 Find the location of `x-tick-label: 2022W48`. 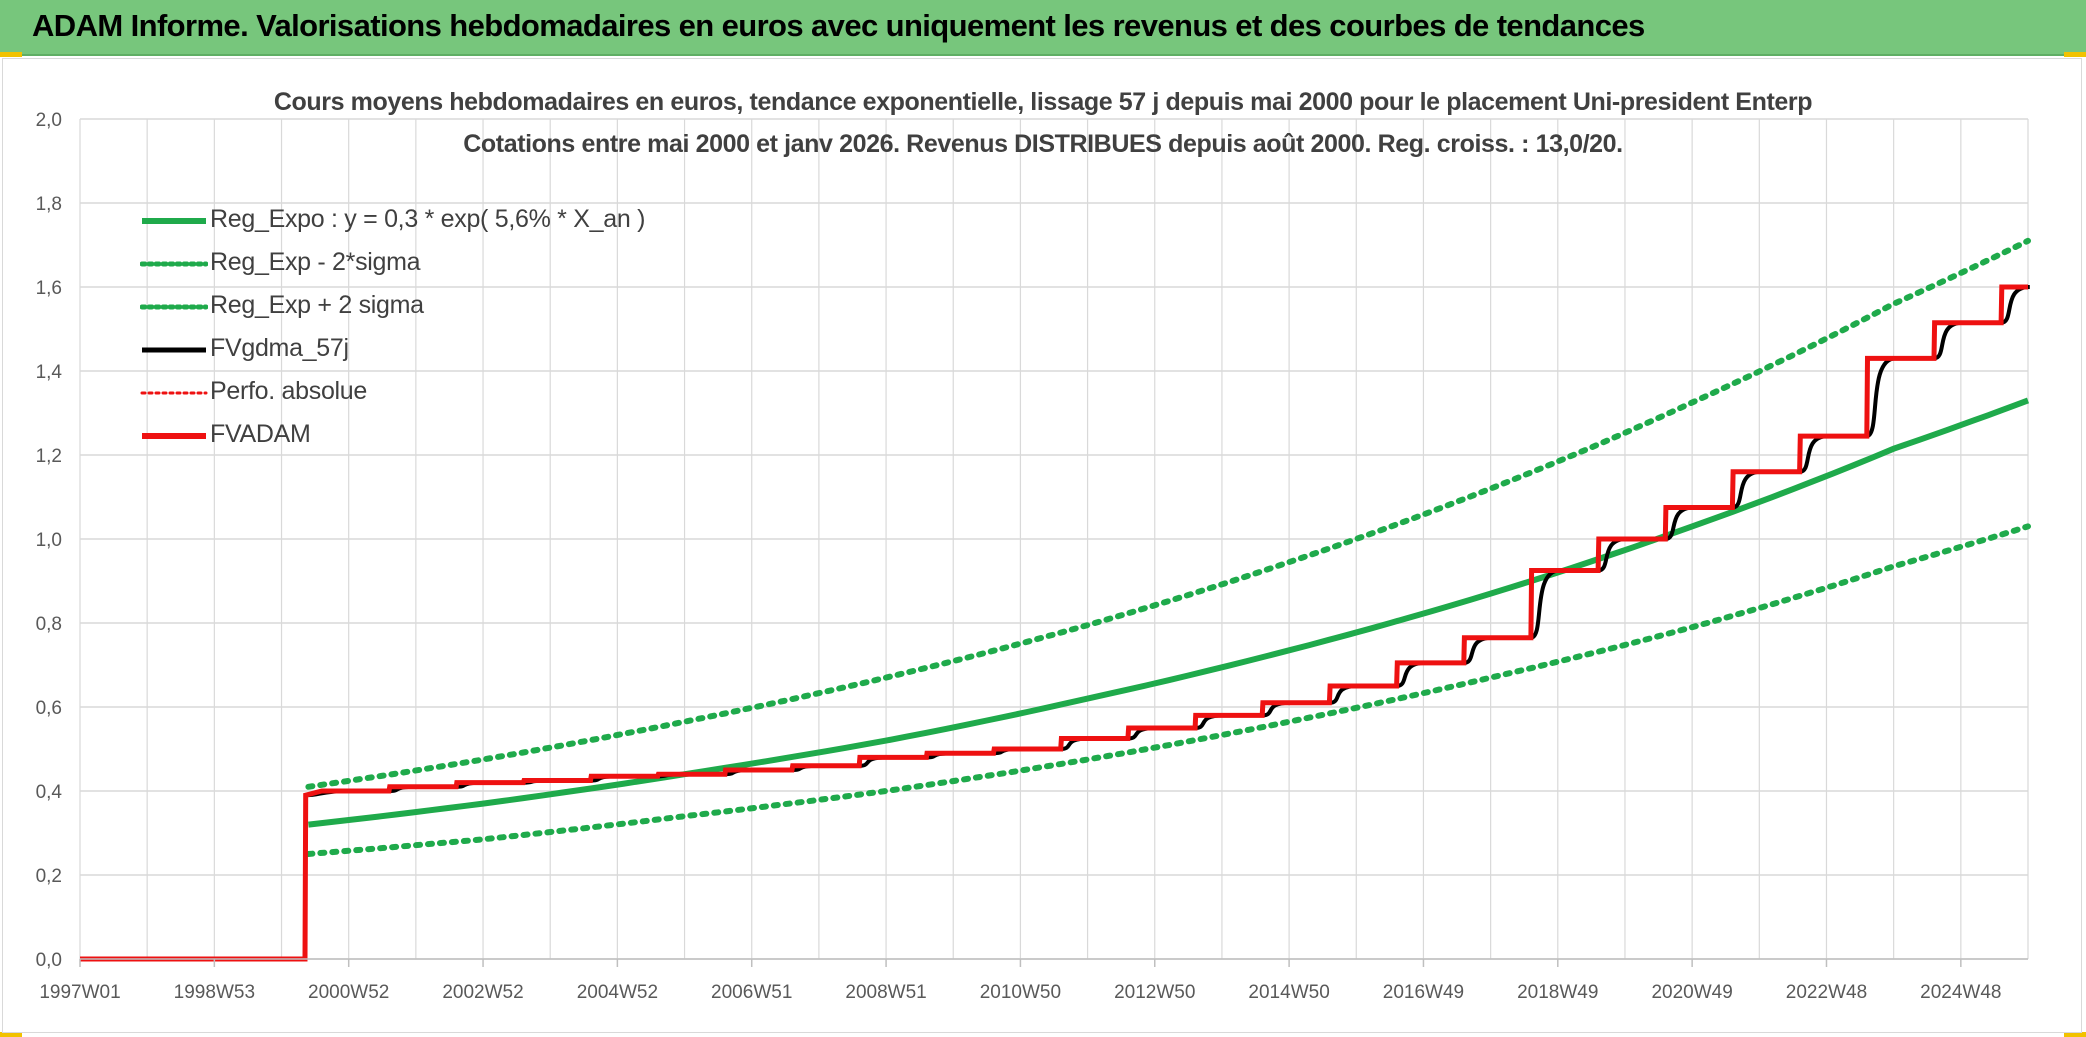

x-tick-label: 2022W48 is located at coordinates (1826, 992).